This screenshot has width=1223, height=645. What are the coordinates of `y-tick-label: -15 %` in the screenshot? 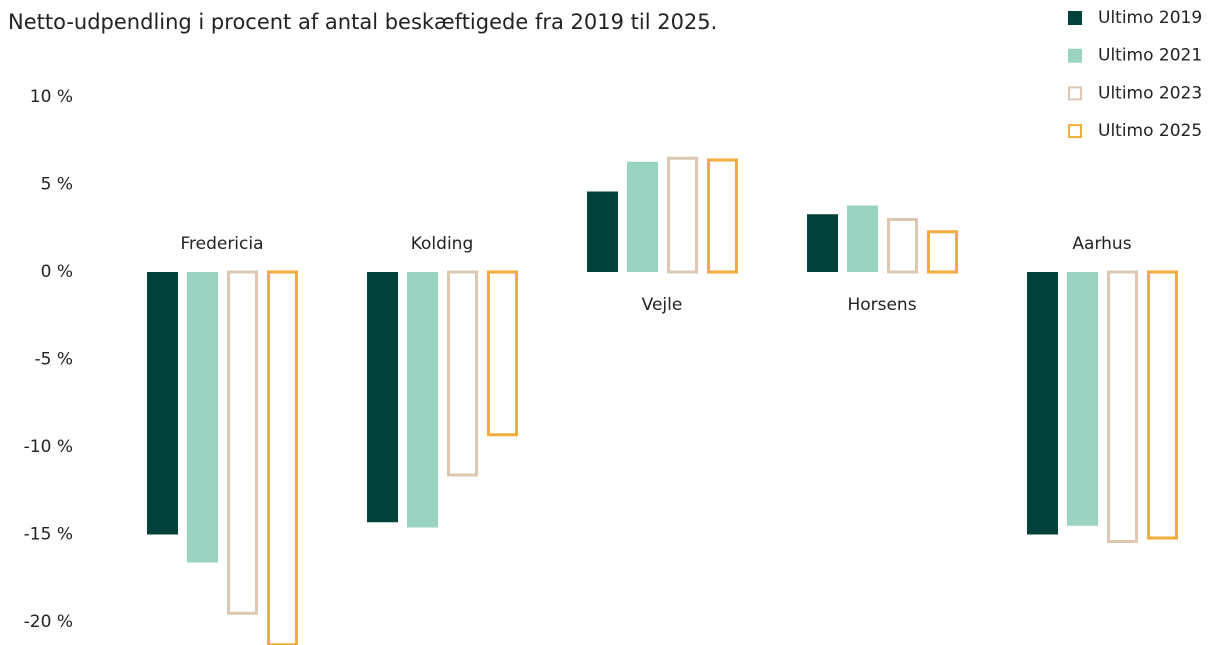 It's located at (48, 535).